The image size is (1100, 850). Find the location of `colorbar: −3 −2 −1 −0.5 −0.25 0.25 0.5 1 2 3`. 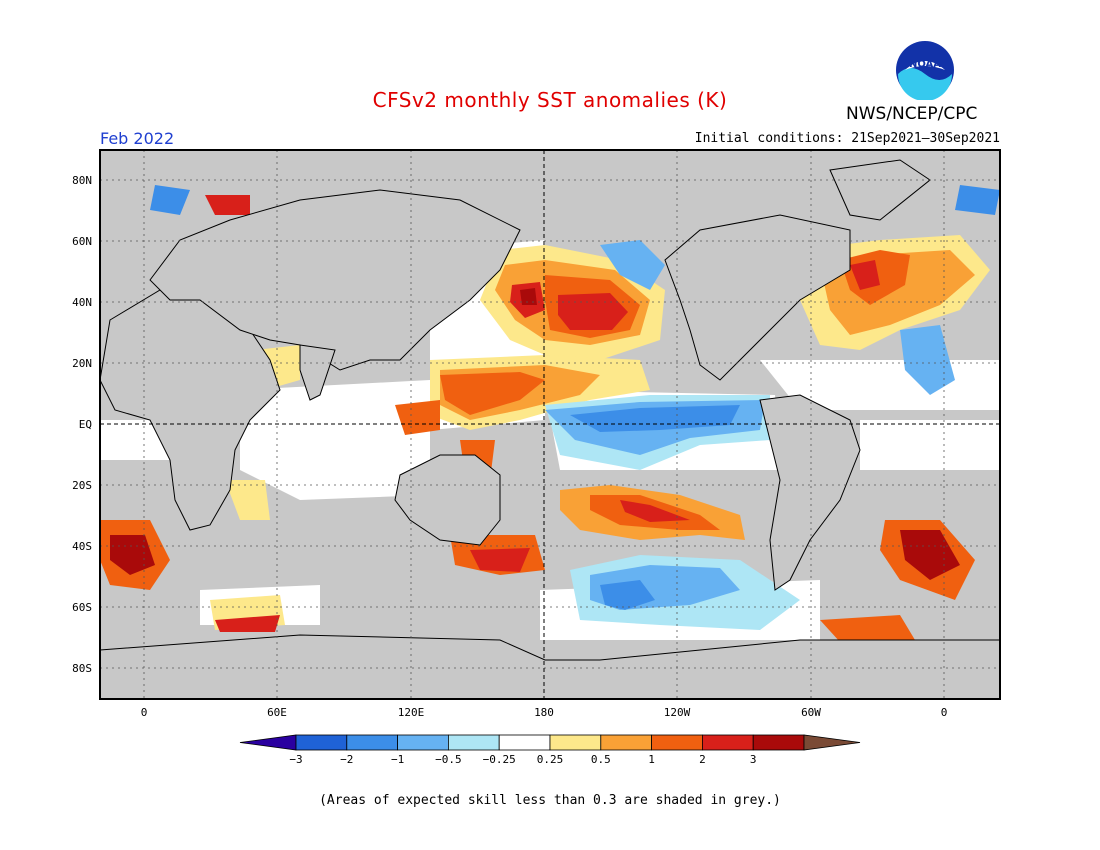

colorbar: −3 −2 −1 −0.5 −0.25 0.25 0.5 1 2 3 is located at coordinates (550, 750).